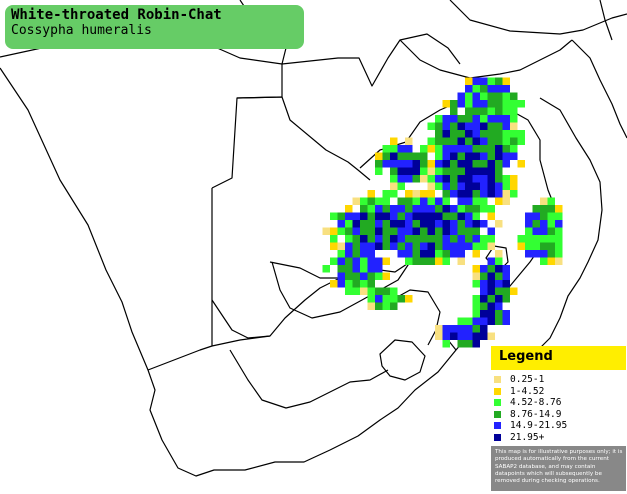 The image size is (627, 494). What do you see at coordinates (180, 279) in the screenshot?
I see `namibia-south-border` at bounding box center [180, 279].